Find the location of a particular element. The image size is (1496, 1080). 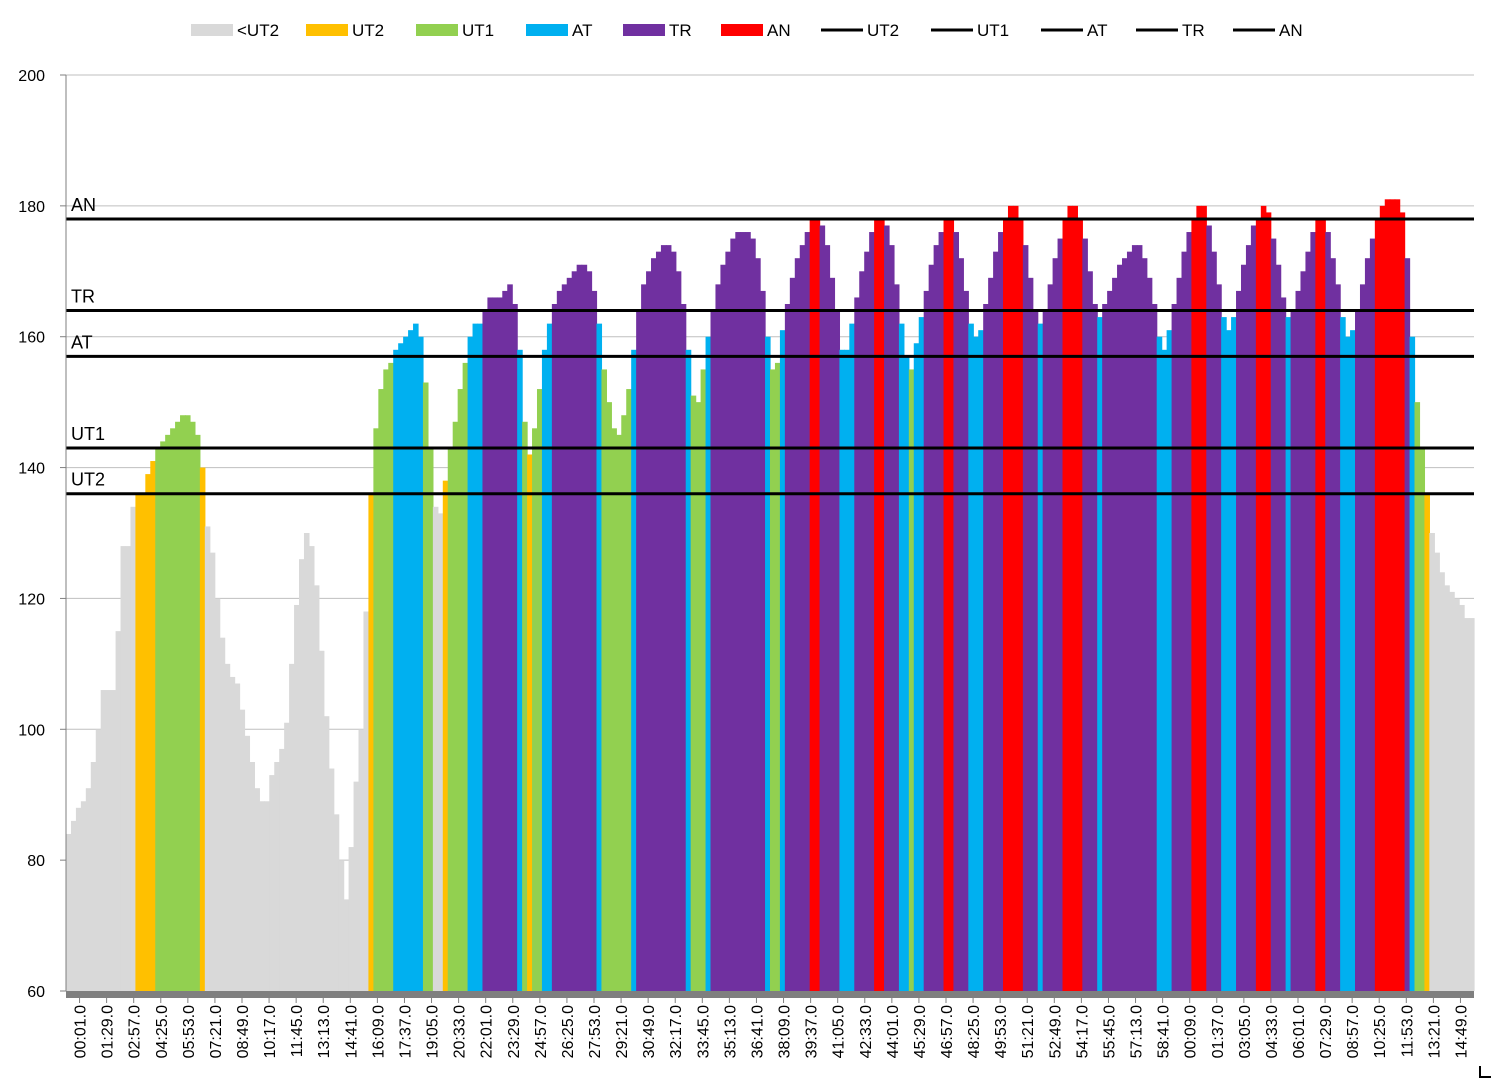

y-tick-label: 80 is located at coordinates (36, 861).